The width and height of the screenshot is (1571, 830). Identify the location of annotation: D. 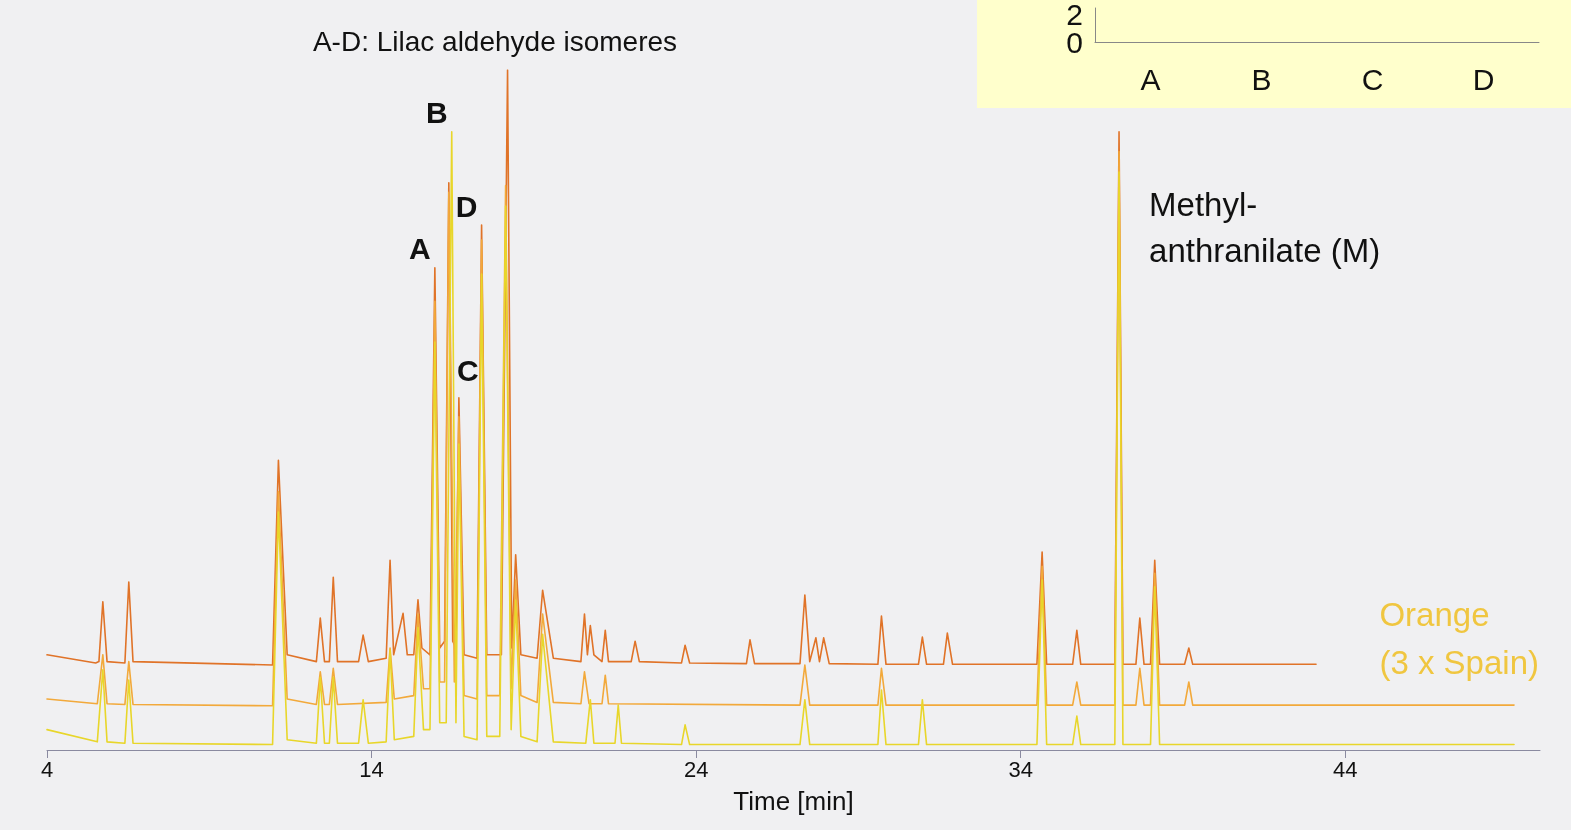
(466, 206).